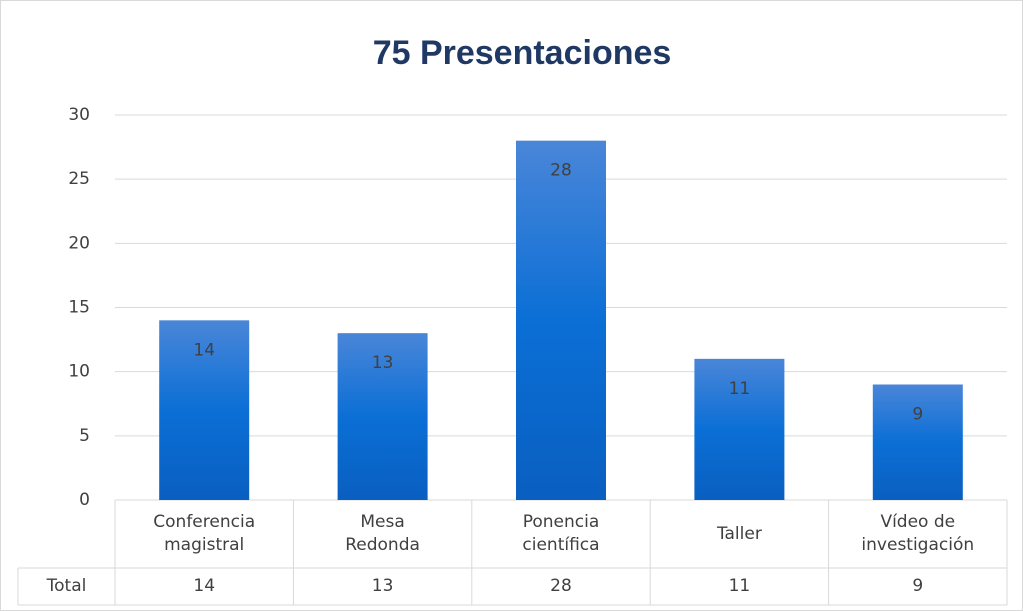 Image resolution: width=1023 pixels, height=611 pixels. I want to click on data-label: 13, so click(383, 363).